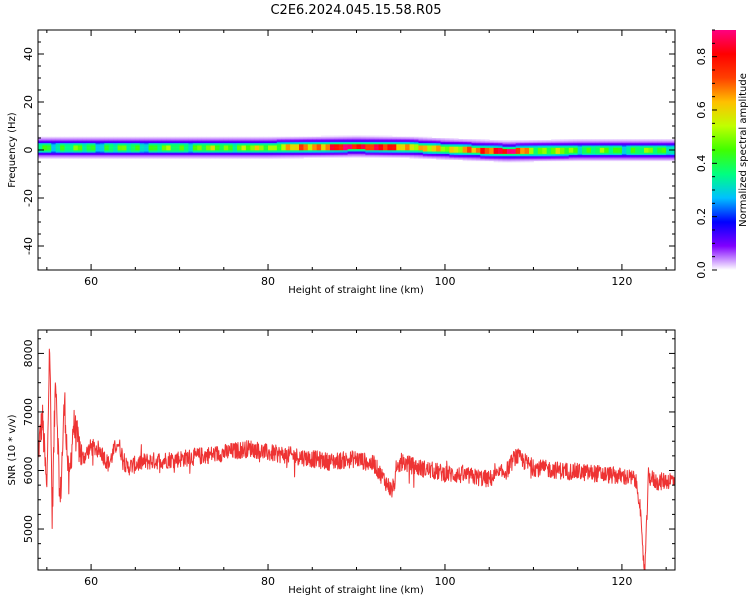  Describe the element at coordinates (28, 246) in the screenshot. I see `spectrogram-y-tick-label: -40` at that location.